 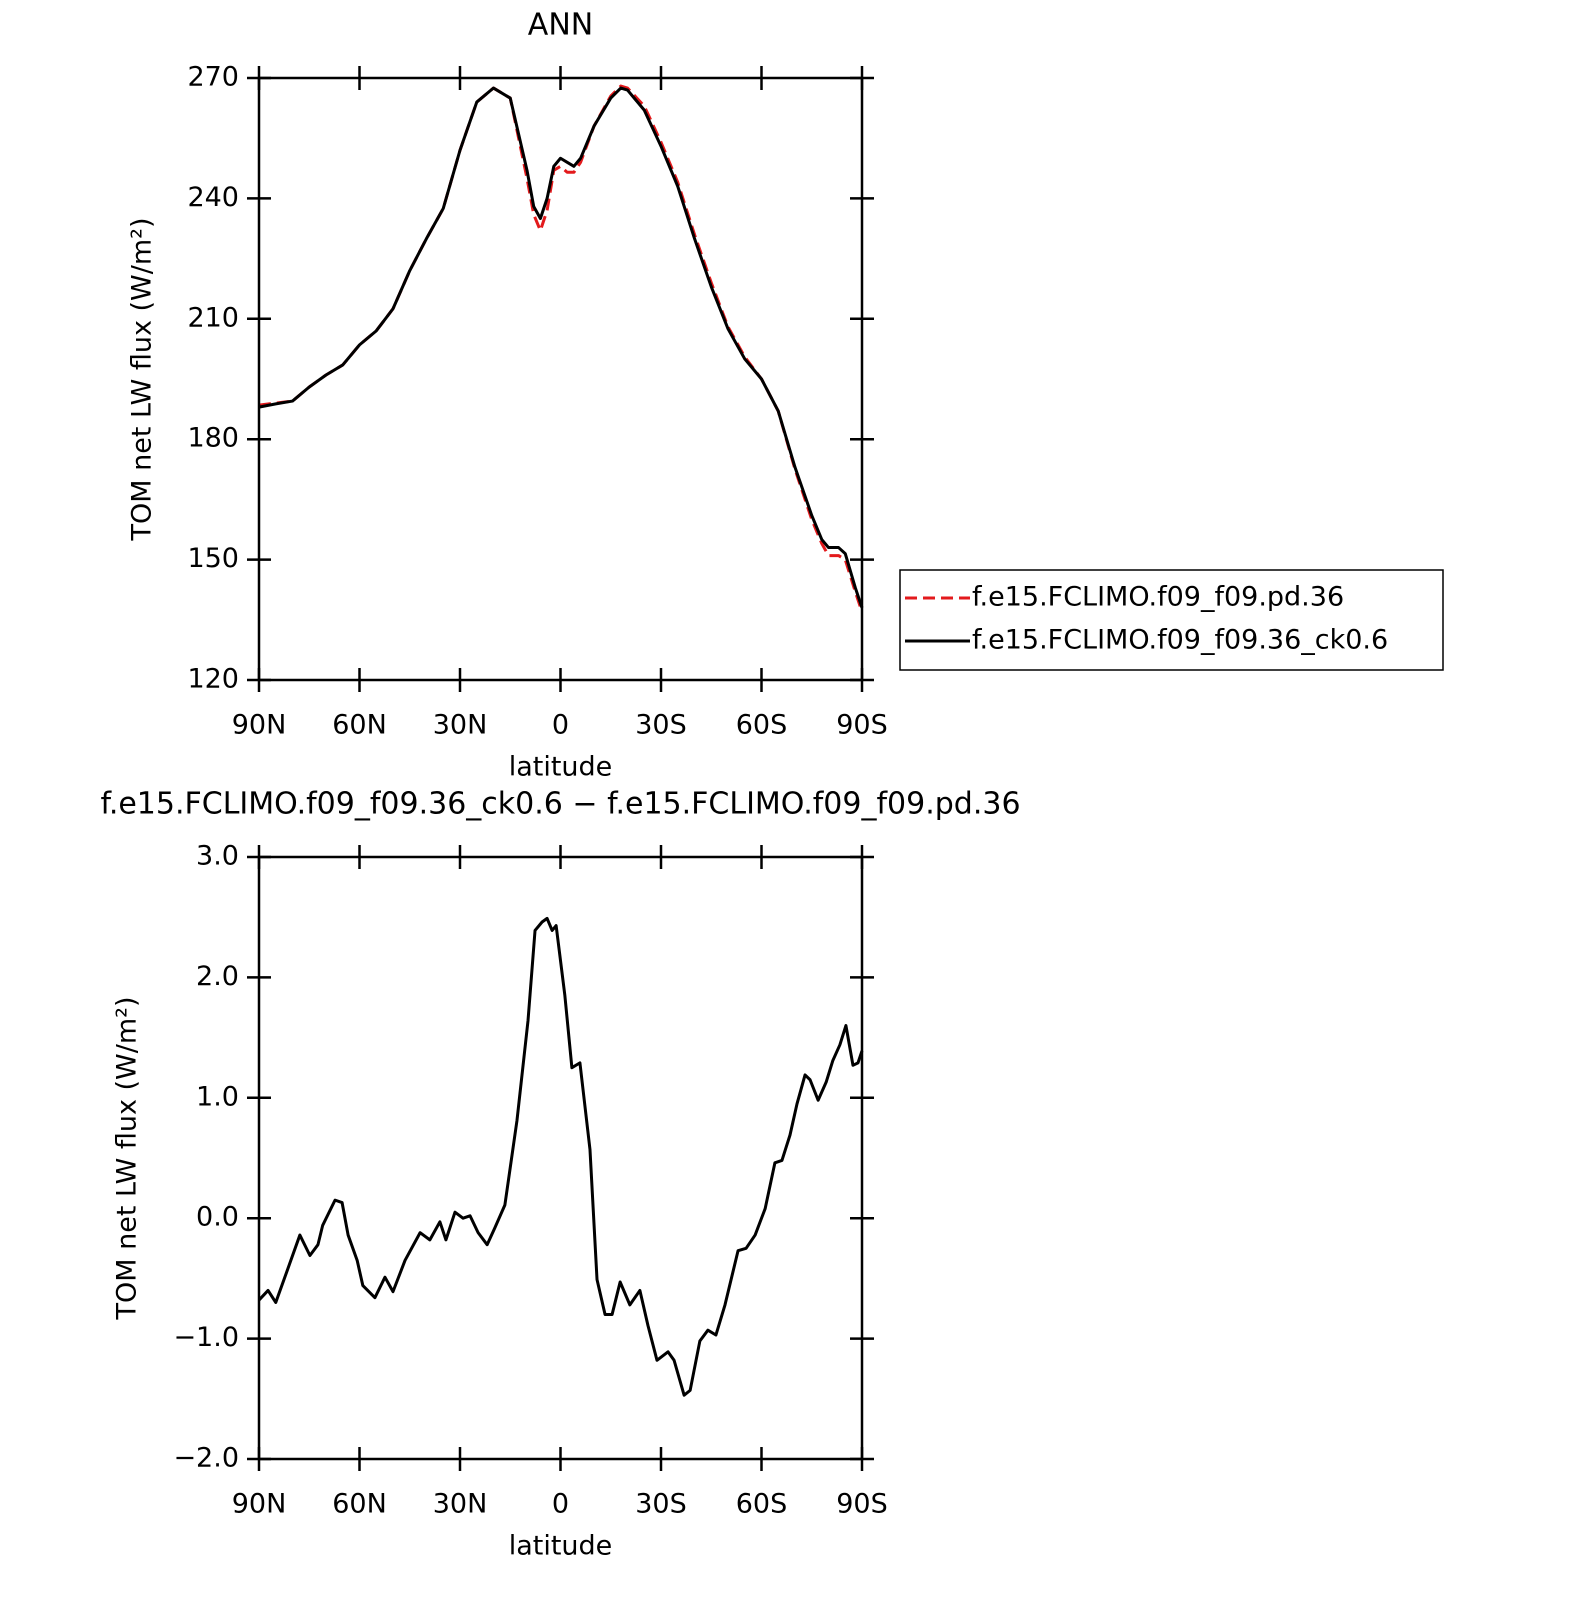 I want to click on legend-label: f.e15.FCLIMO.f09_f09.36_ck0.6, so click(x=1180, y=640).